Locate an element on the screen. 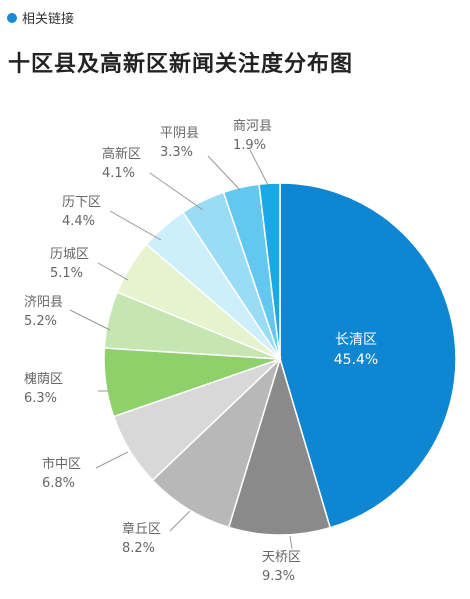 Image resolution: width=470 pixels, height=599 pixels. slice-value-10: 3.3% is located at coordinates (176, 152).